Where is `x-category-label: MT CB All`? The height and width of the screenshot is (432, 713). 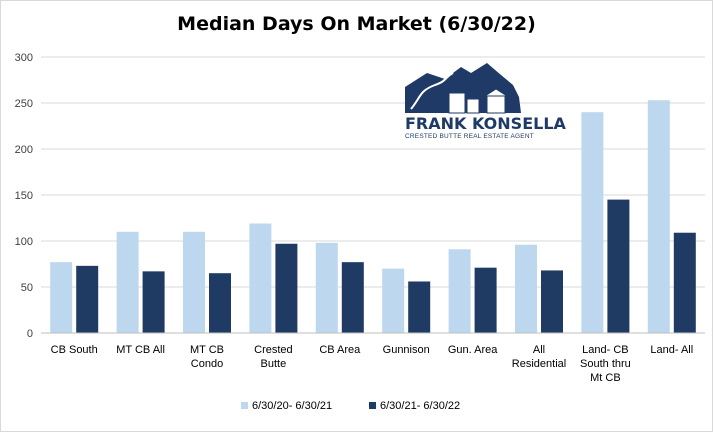
x-category-label: MT CB All is located at coordinates (140, 350).